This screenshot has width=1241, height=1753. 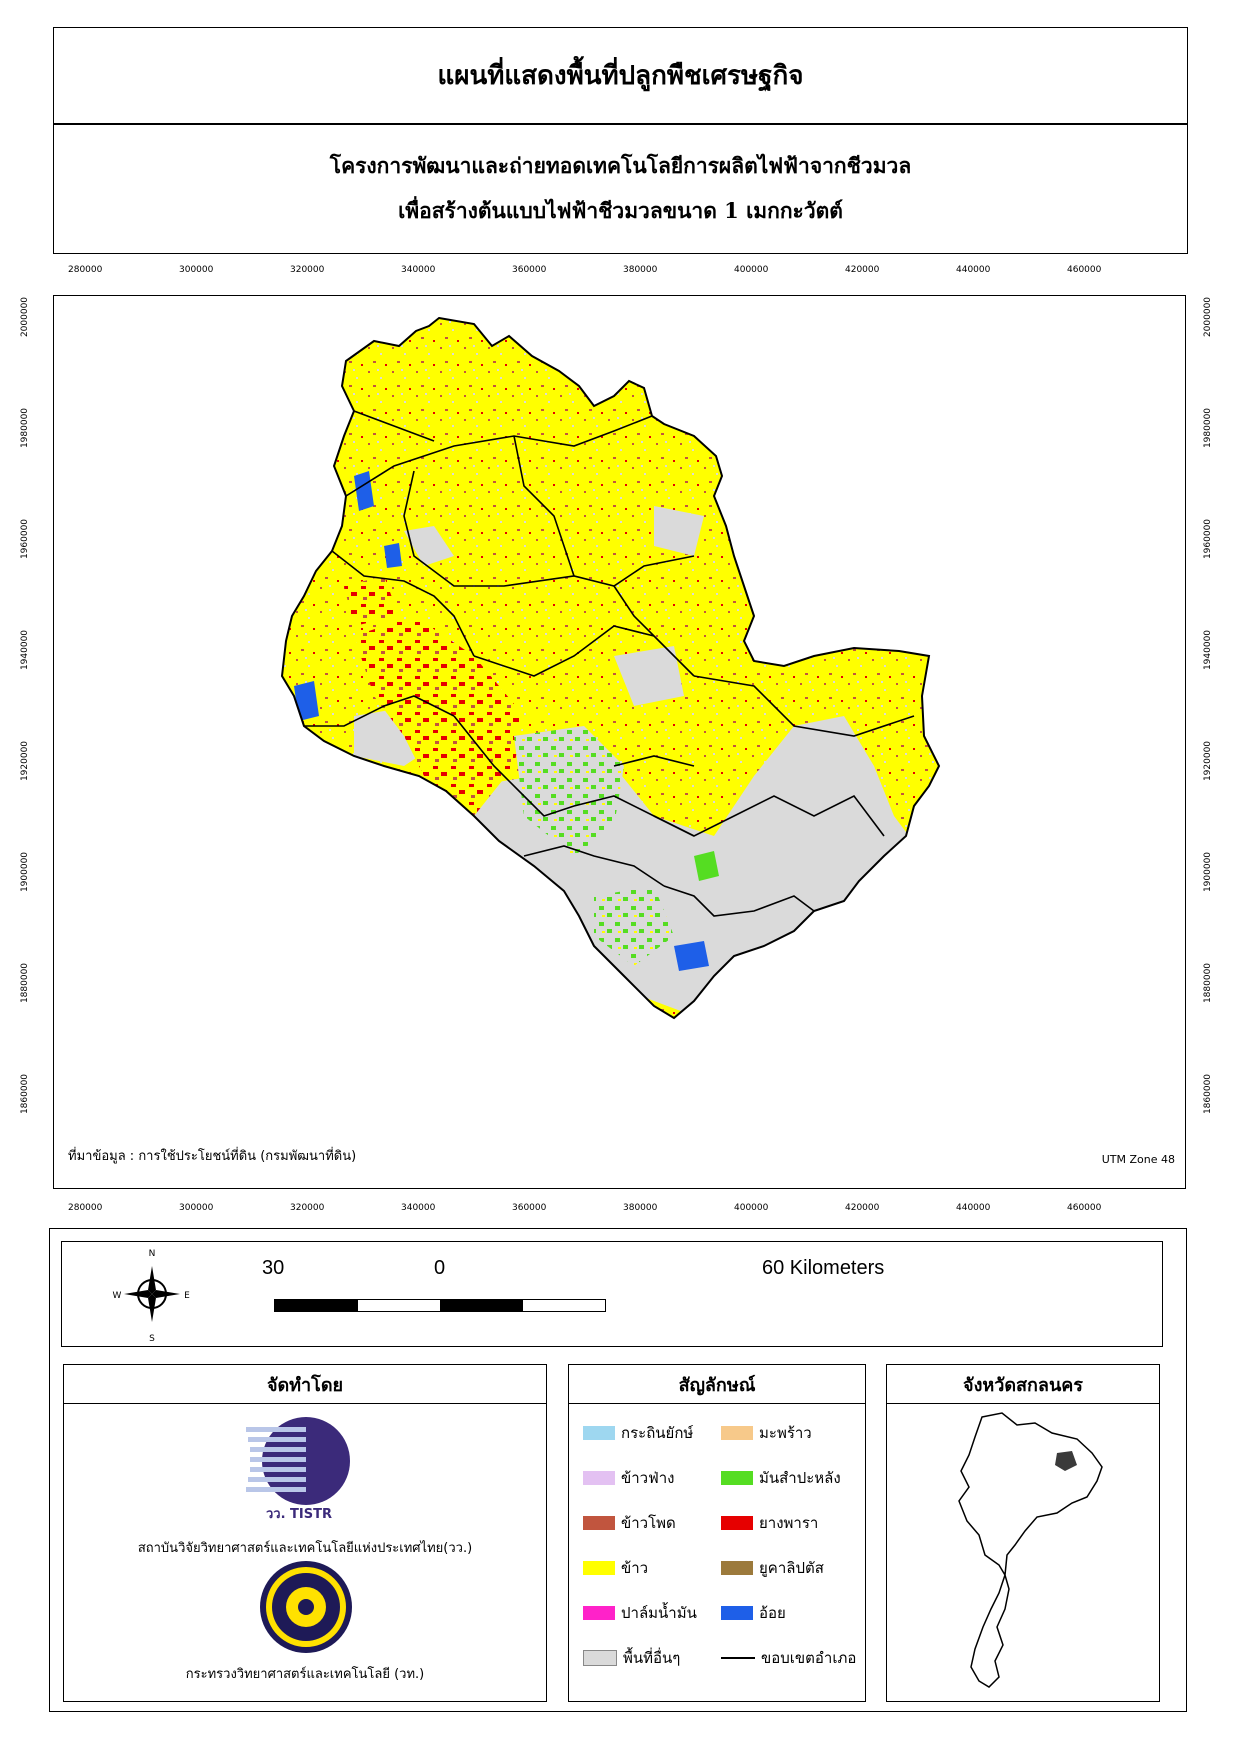 I want to click on locator-panel: จังหวัดสกลนคร, so click(x=1023, y=1533).